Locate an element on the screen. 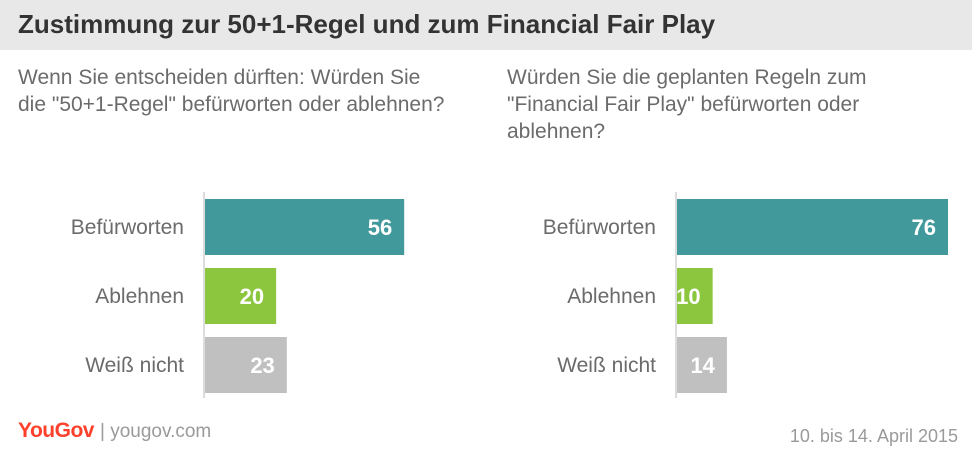 The width and height of the screenshot is (972, 454). footer-date: 10. bis 14. April 2015 is located at coordinates (873, 436).